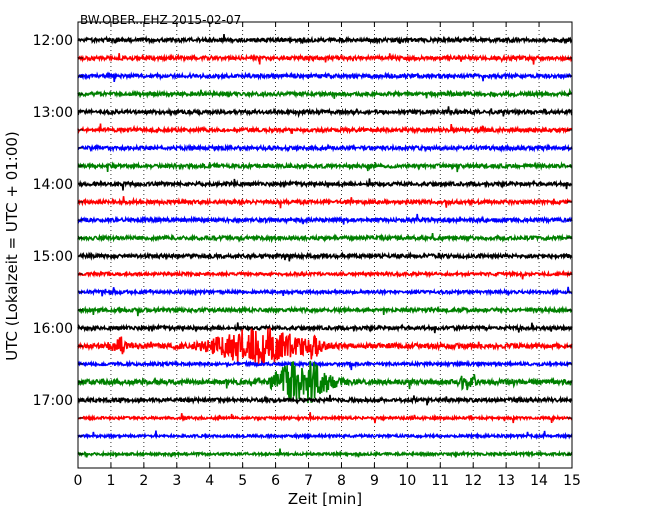 Image resolution: width=650 pixels, height=520 pixels. I want to click on y-axis-label: UTC (Lokalzeit = UTC + 01:00), so click(12, 246).